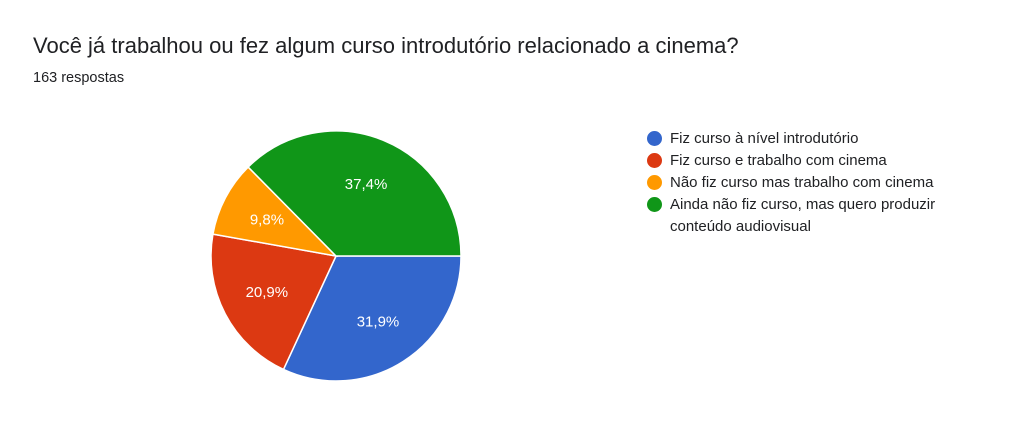 The width and height of the screenshot is (1022, 430). What do you see at coordinates (778, 160) in the screenshot?
I see `legend-label: Fiz curso e trabalho com cinema` at bounding box center [778, 160].